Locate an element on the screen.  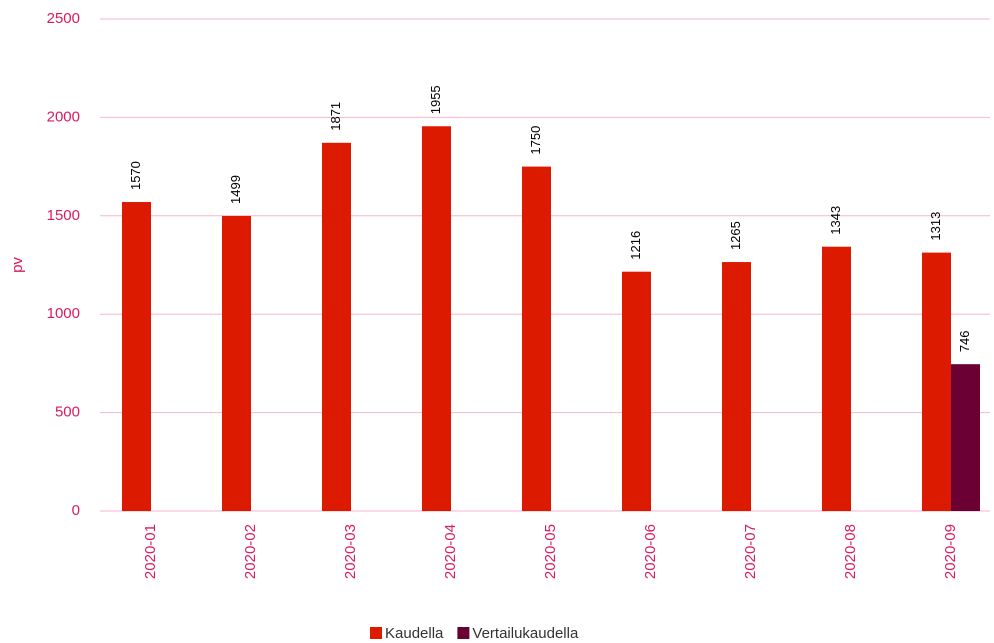
value-label: 1570 is located at coordinates (135, 175).